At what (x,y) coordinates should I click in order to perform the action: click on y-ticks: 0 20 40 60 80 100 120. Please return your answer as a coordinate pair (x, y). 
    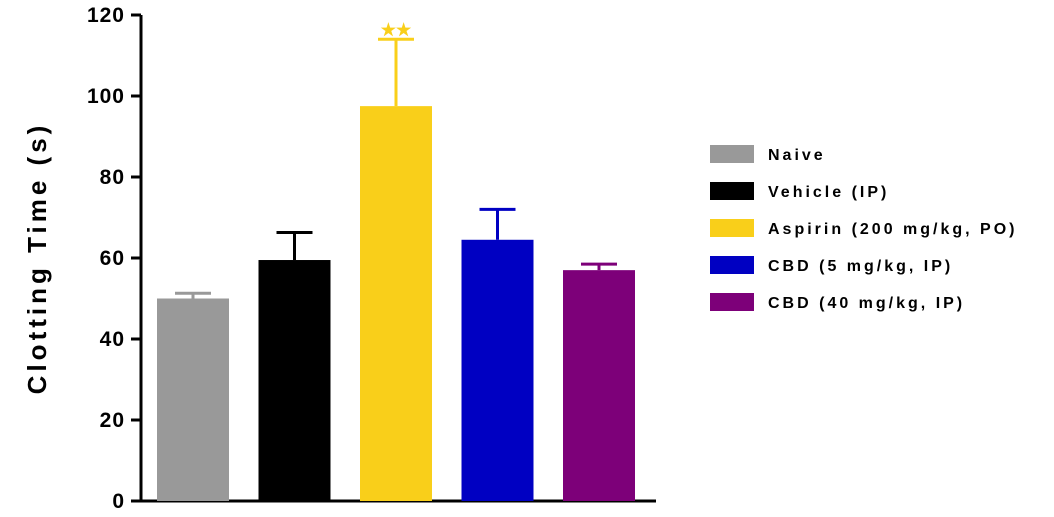
    Looking at the image, I should click on (114, 258).